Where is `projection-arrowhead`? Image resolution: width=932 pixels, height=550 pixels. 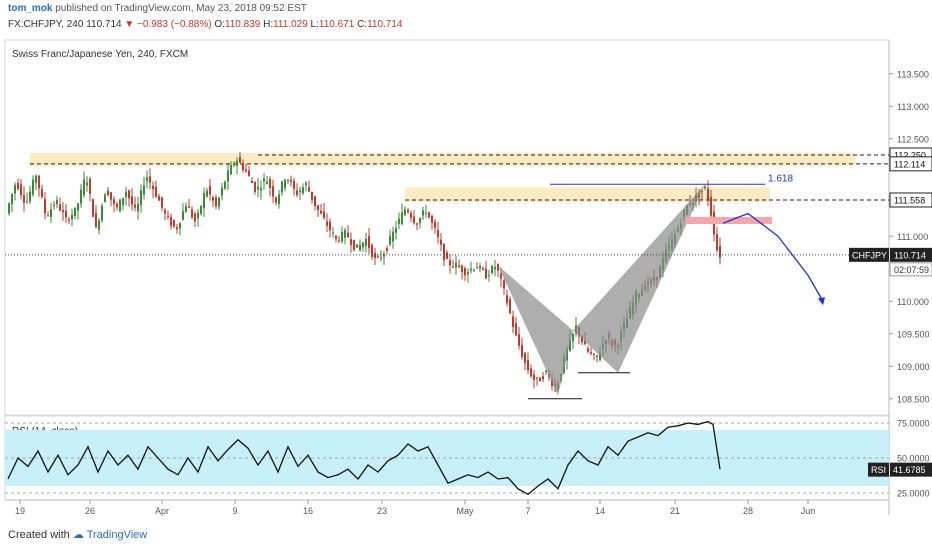
projection-arrowhead is located at coordinates (821, 301).